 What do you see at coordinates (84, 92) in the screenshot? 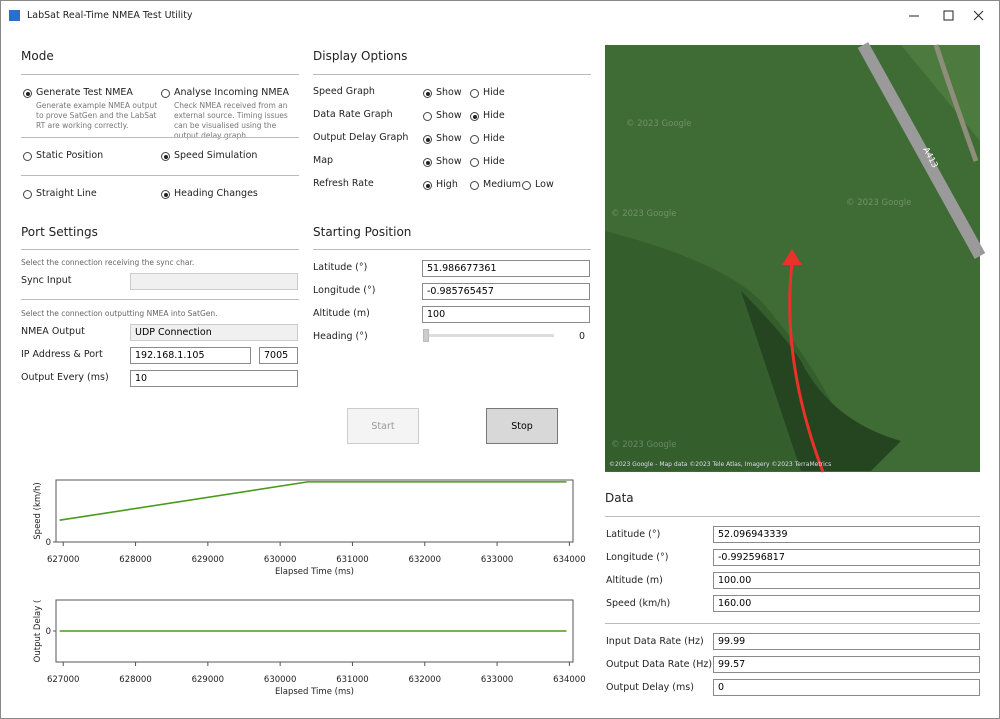
I see `radio-label: Generate Test NMEA` at bounding box center [84, 92].